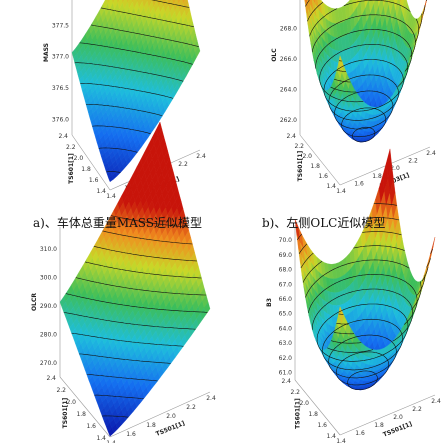 The height and width of the screenshot is (443, 447). I want to click on z-tick-label: 266.0, so click(288, 59).